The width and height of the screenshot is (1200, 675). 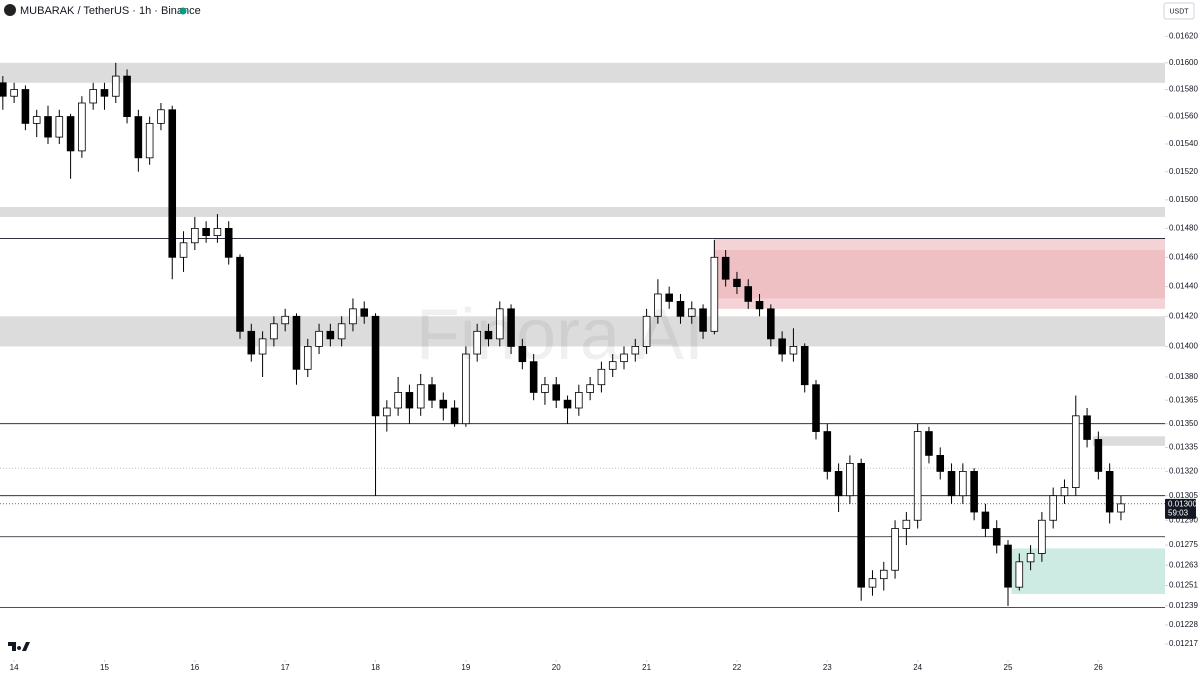 What do you see at coordinates (1098, 667) in the screenshot?
I see `x-tick-label: 26` at bounding box center [1098, 667].